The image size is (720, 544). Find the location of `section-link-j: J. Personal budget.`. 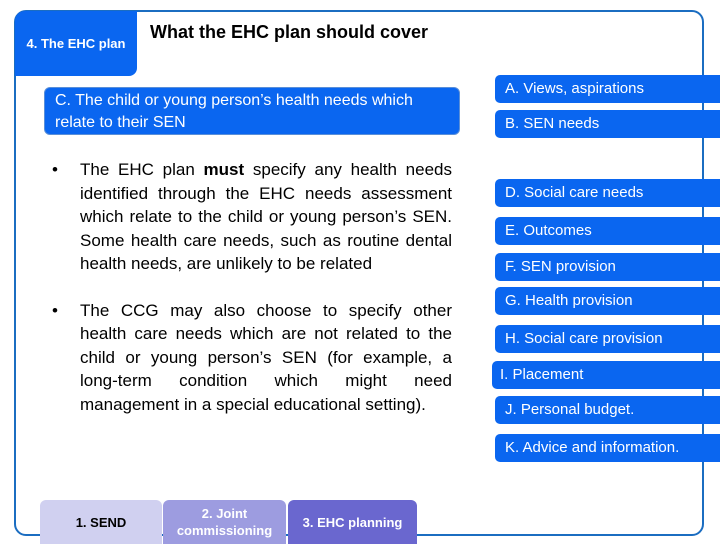

section-link-j: J. Personal budget. is located at coordinates (607, 410).